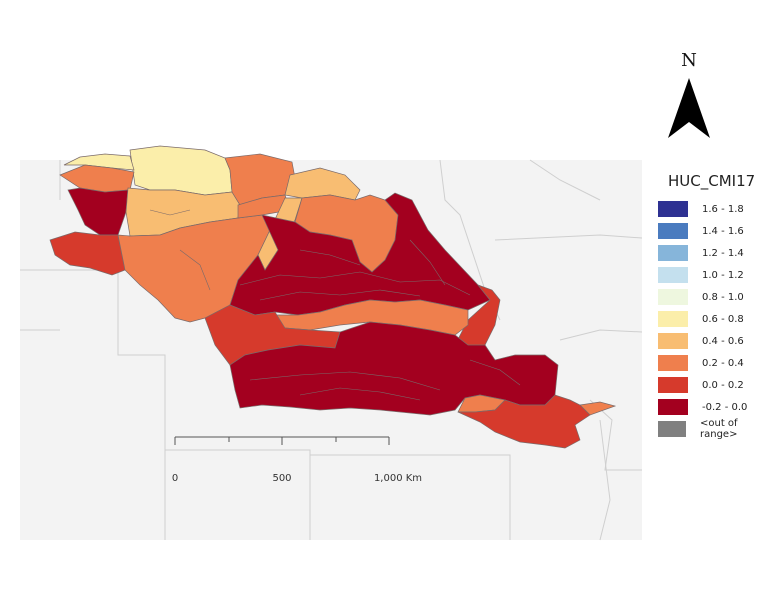 Image resolution: width=776 pixels, height=600 pixels. Describe the element at coordinates (281, 478) in the screenshot. I see `scale-label: 500` at that location.